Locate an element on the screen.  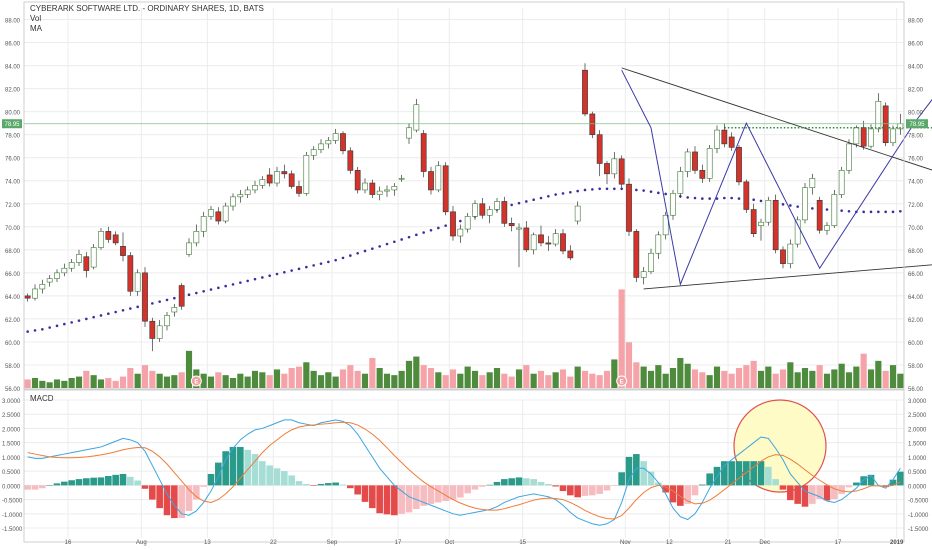
macd-y-tick-left: 3.0000 is located at coordinates (11, 402).